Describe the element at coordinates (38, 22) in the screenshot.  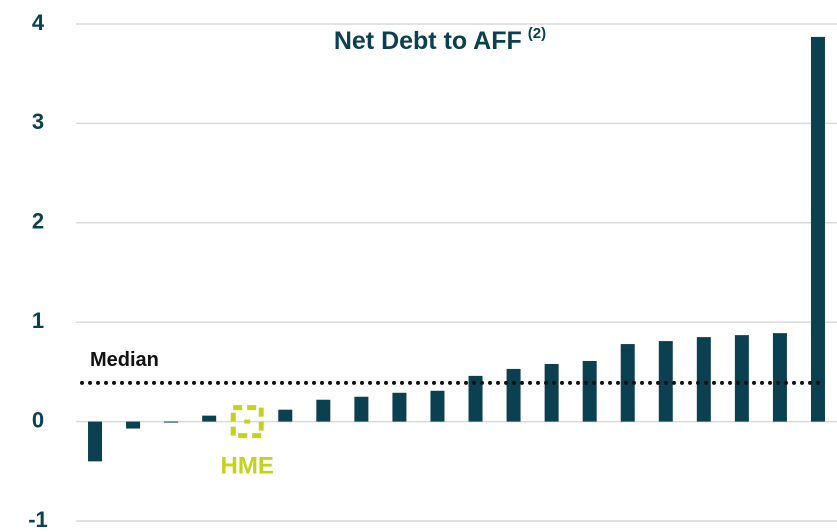
I see `y-tick-label: 4` at that location.